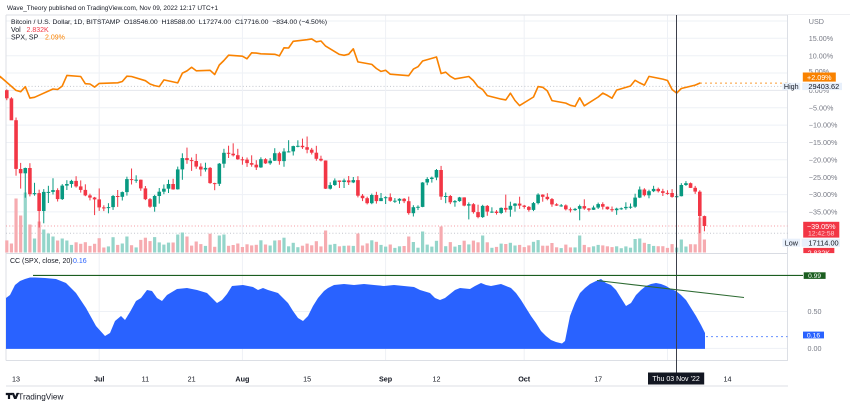  I want to click on svg-text: Vol, so click(16, 30).